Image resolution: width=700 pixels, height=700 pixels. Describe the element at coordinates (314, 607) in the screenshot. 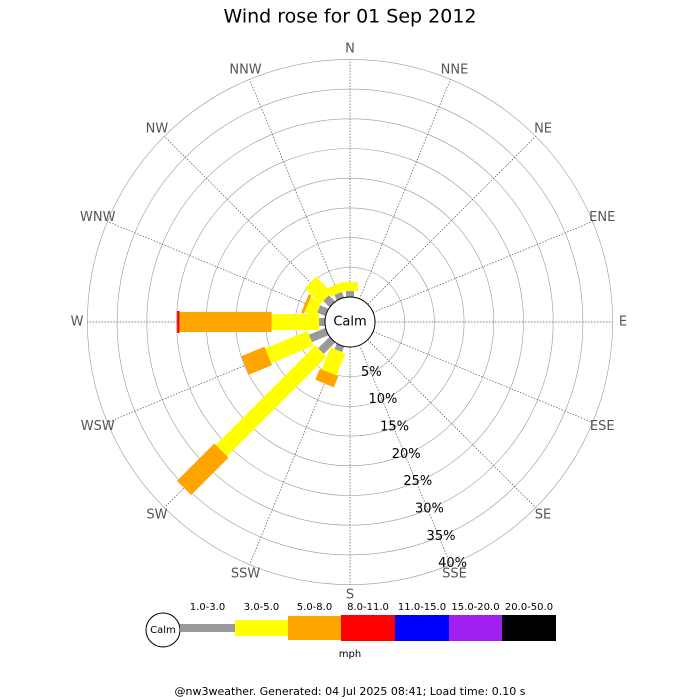

I see `legend-label: 5.0-8.0` at that location.